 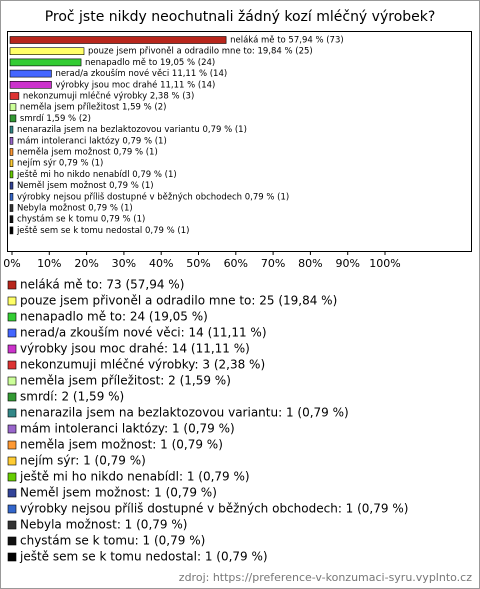 What do you see at coordinates (96, 174) in the screenshot?
I see `bar-label: ještě mi ho nikdo nenabídl 0,79 % (1)` at bounding box center [96, 174].